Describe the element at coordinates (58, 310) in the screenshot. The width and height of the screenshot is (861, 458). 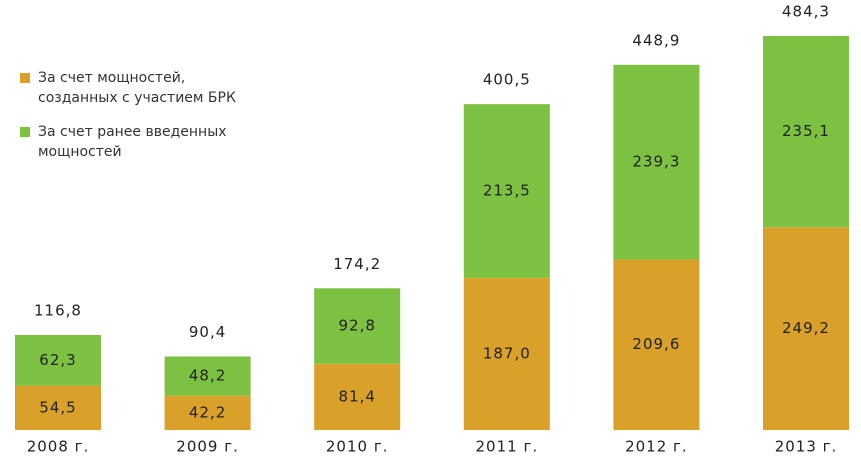
I see `total-label: 116,8` at that location.